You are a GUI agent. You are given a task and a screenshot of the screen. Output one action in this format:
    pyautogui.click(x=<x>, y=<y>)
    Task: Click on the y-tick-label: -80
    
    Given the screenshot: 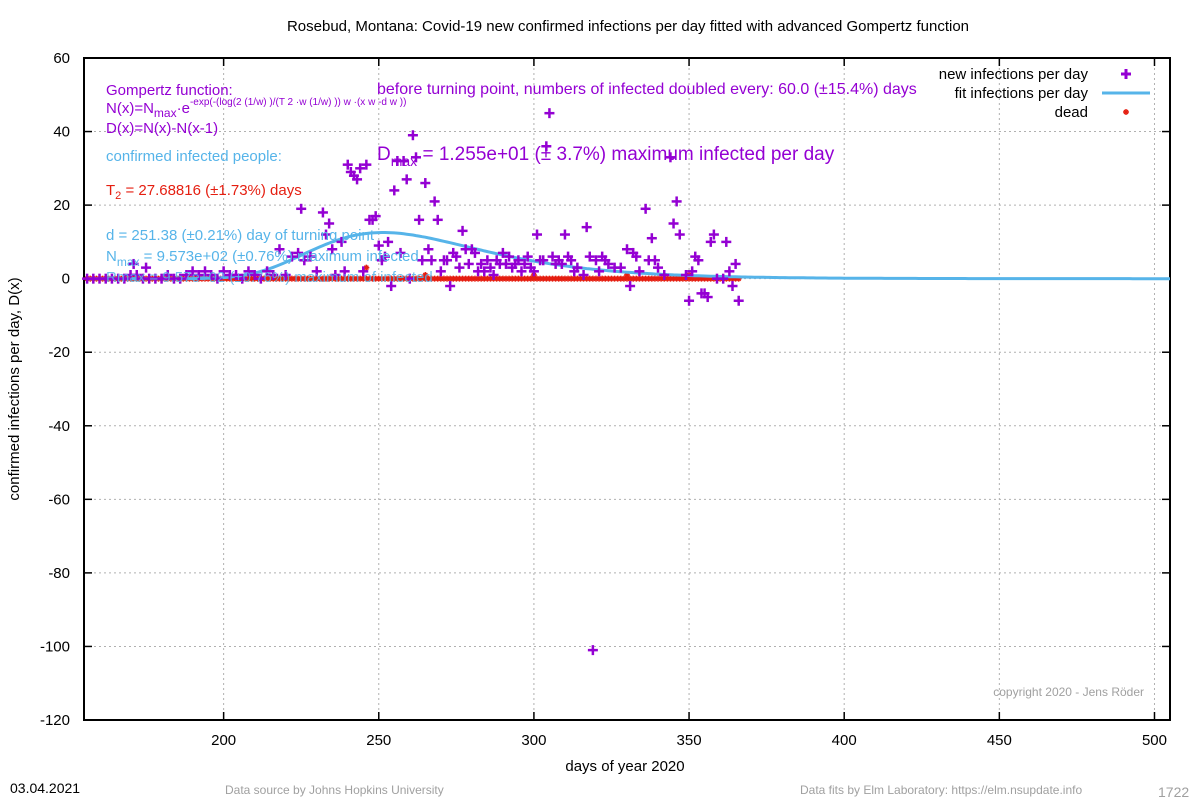 What is the action you would take?
    pyautogui.click(x=59, y=573)
    